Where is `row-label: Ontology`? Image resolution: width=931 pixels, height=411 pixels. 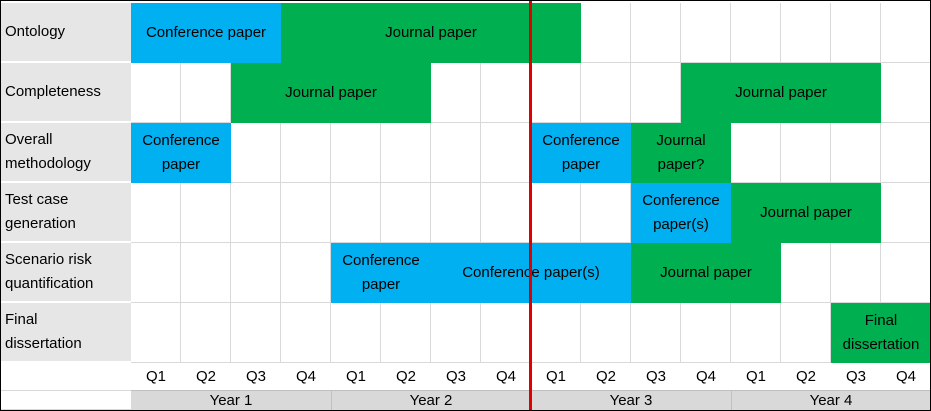
row-label: Ontology is located at coordinates (66, 32).